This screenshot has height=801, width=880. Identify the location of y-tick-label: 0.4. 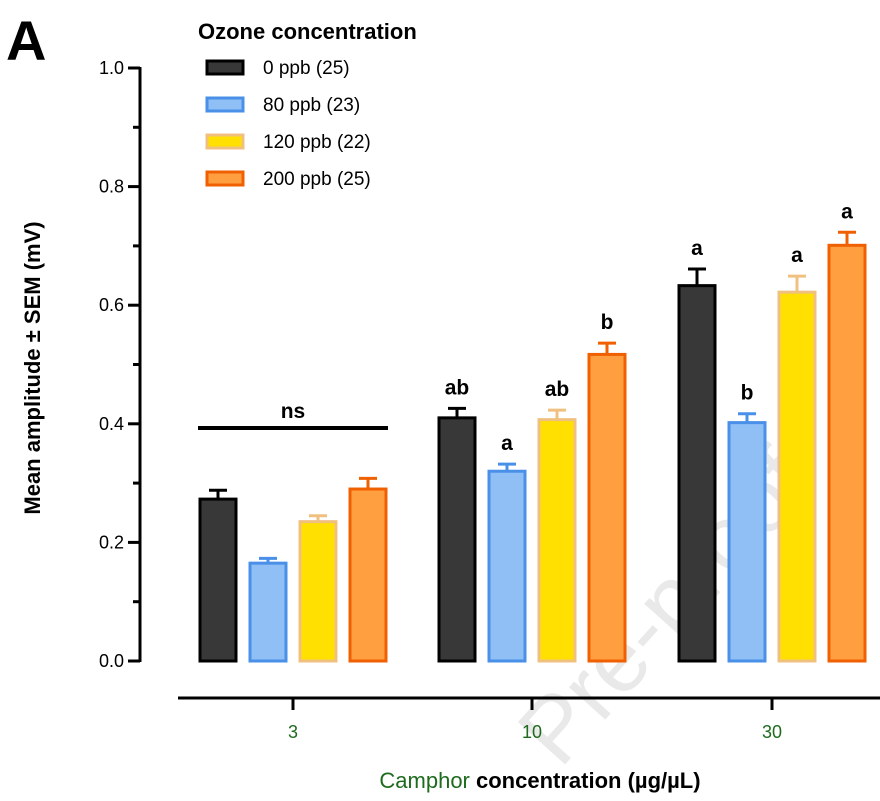
(111, 424).